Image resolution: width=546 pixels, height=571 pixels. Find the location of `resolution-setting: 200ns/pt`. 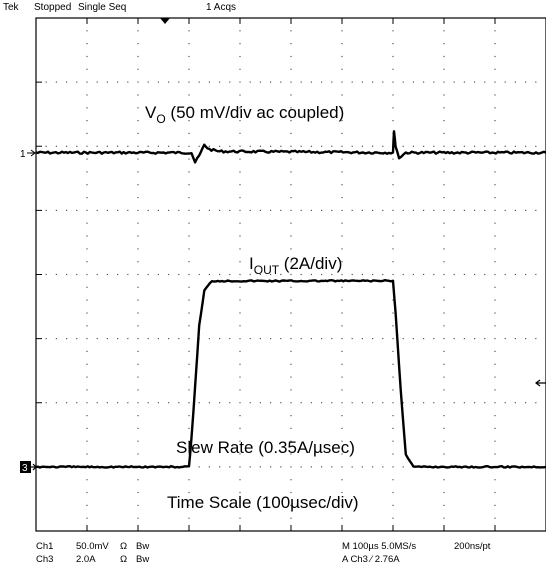

resolution-setting: 200ns/pt is located at coordinates (472, 546).